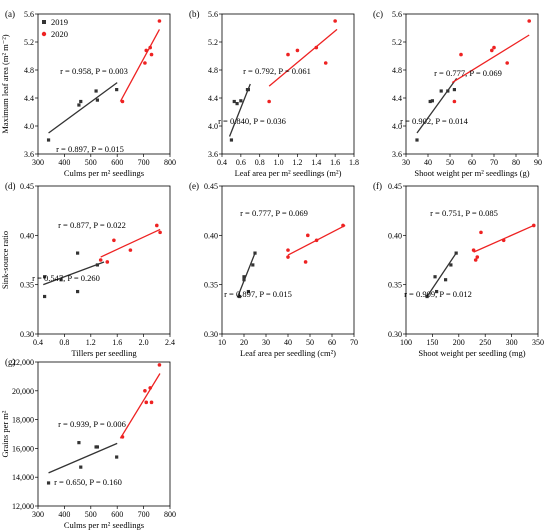 The height and width of the screenshot is (531, 550). What do you see at coordinates (316, 162) in the screenshot?
I see `x-tick-label: 1.4` at bounding box center [316, 162].